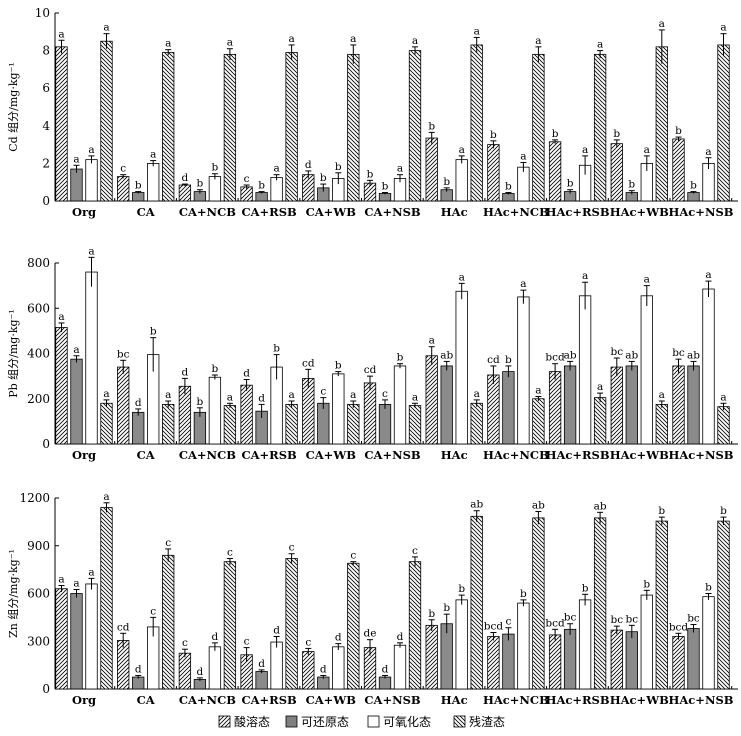 The height and width of the screenshot is (736, 741). What do you see at coordinates (578, 455) in the screenshot?
I see `pb-category-label: HAc+RSB` at bounding box center [578, 455].